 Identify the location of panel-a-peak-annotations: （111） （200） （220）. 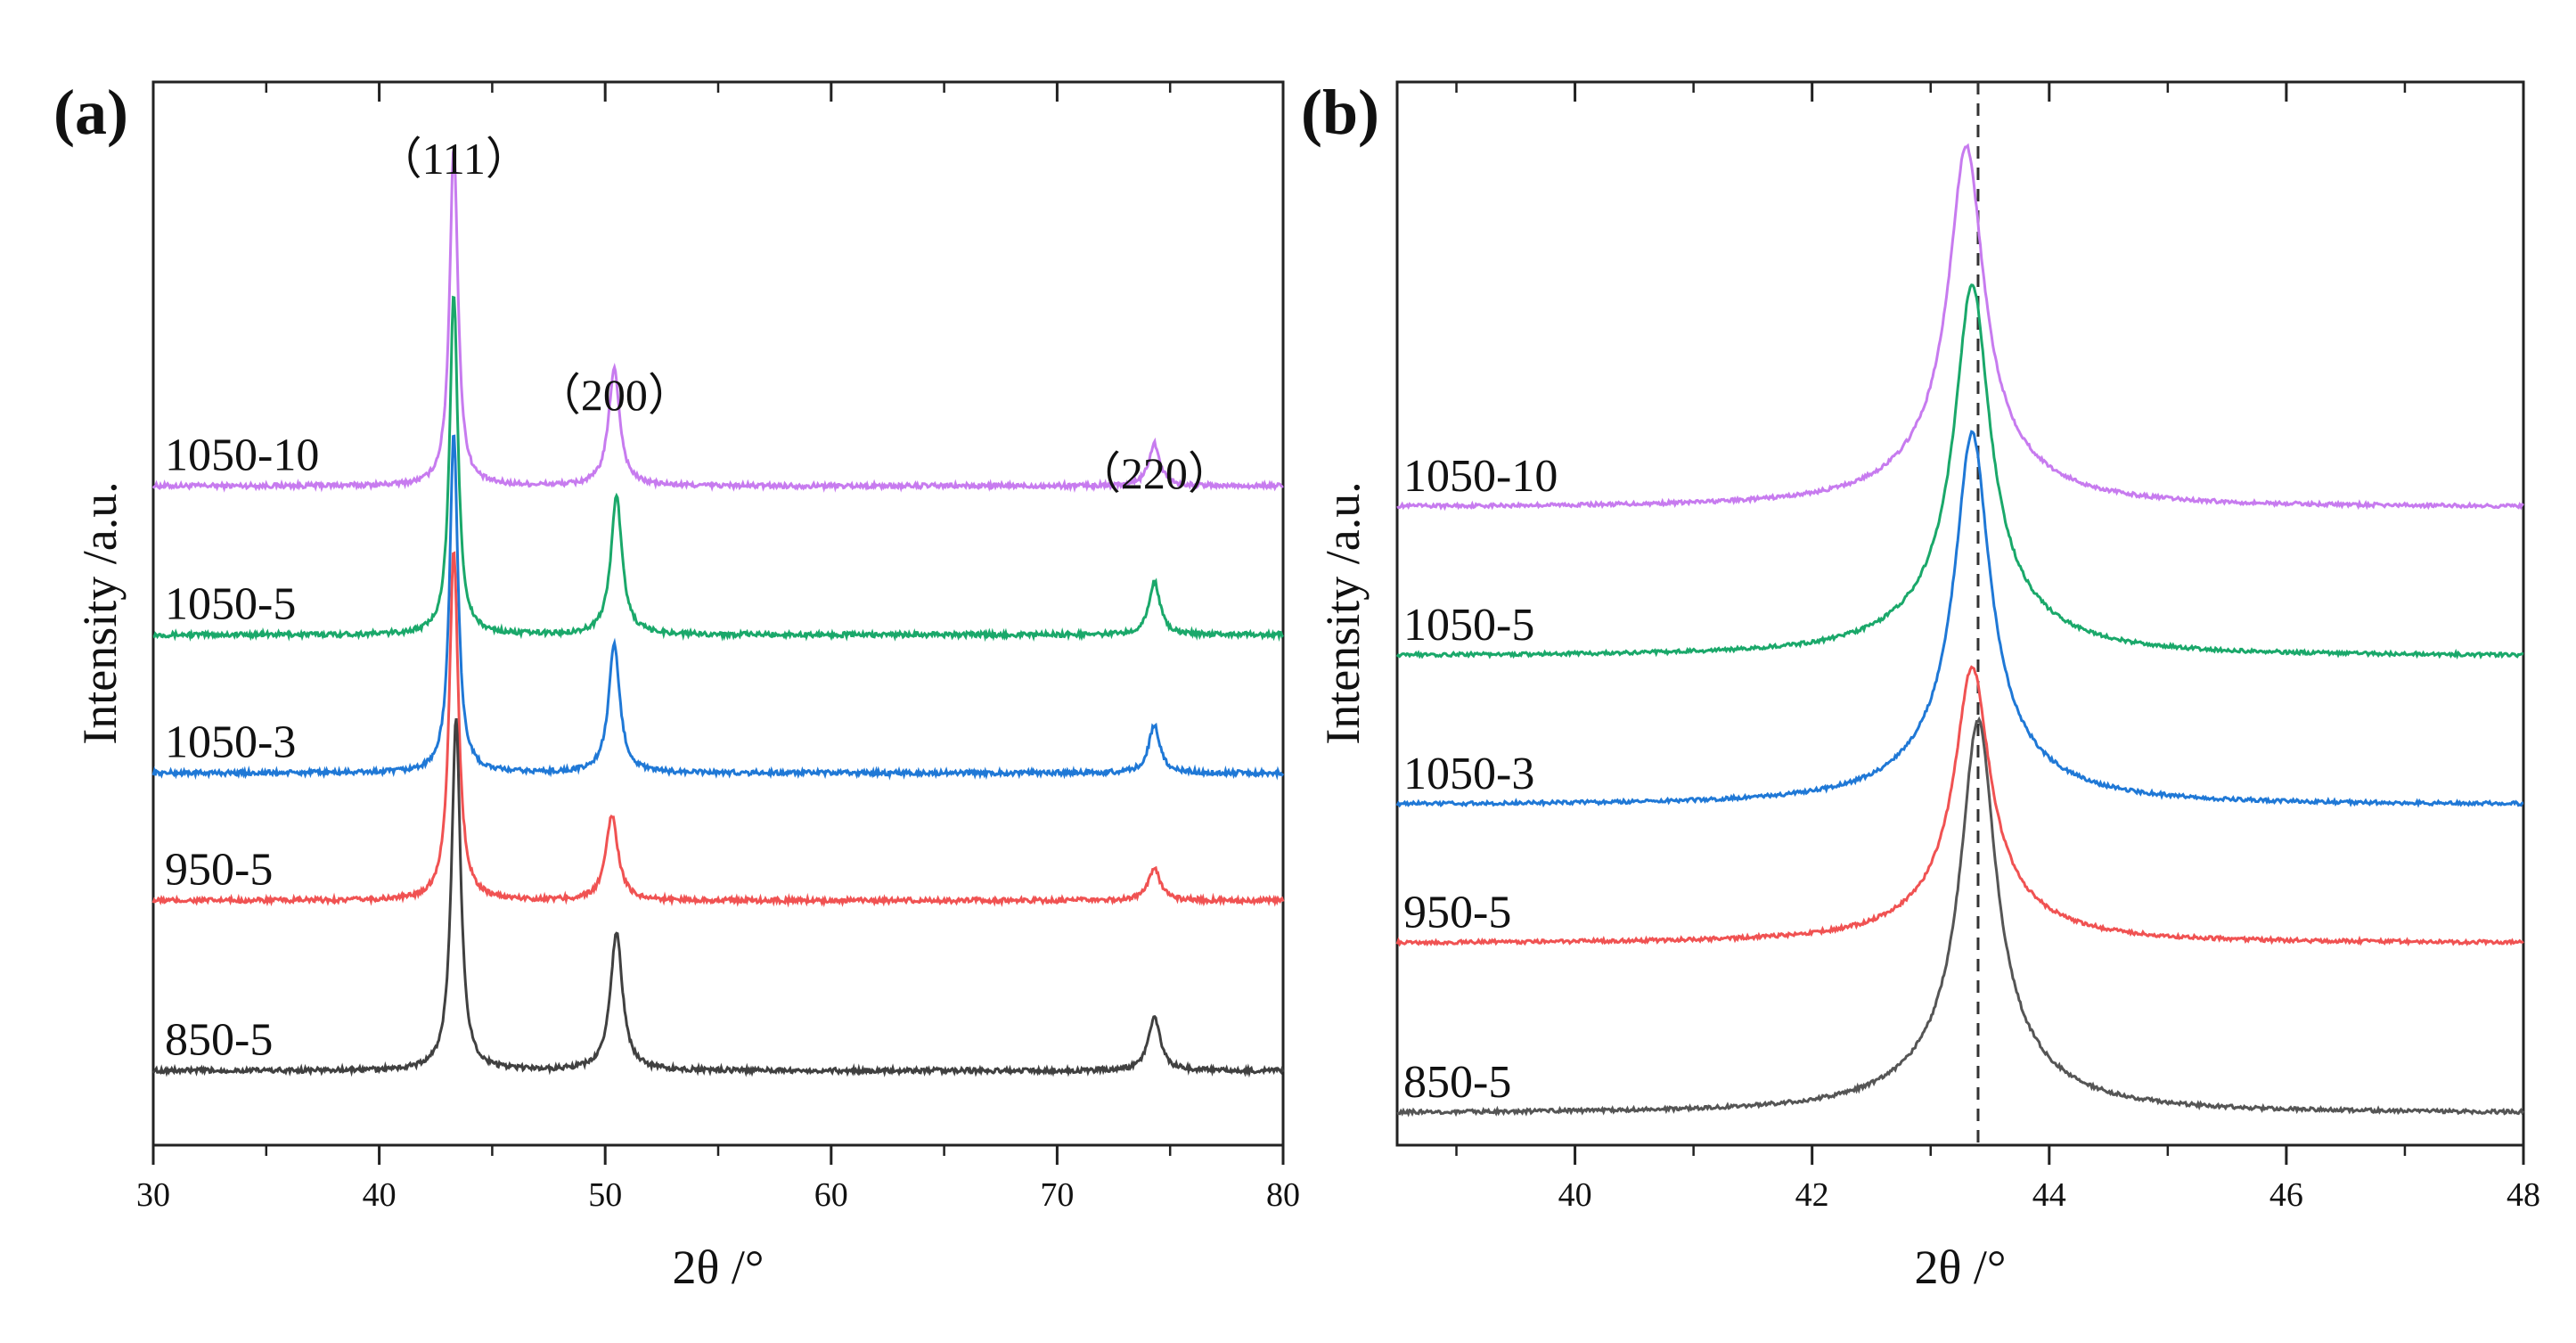
(805, 316).